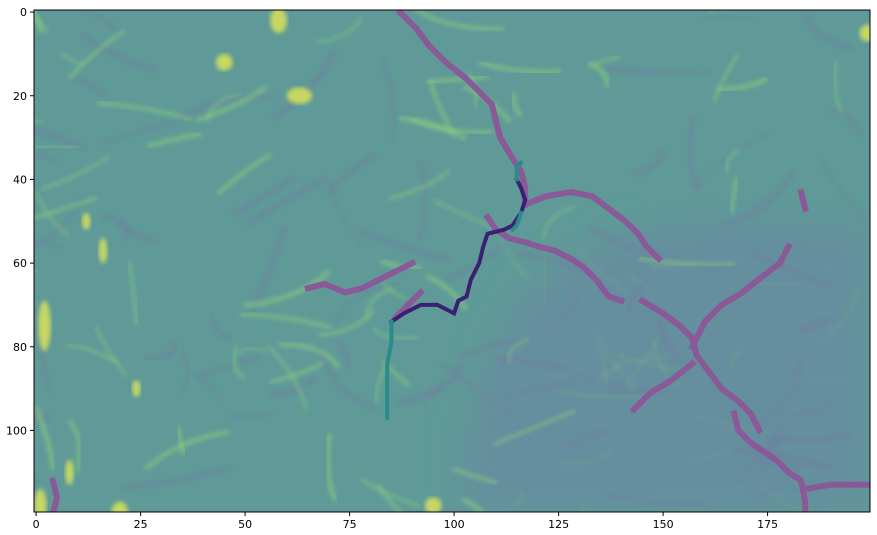 Image resolution: width=877 pixels, height=535 pixels. Describe the element at coordinates (36, 524) in the screenshot. I see `x-tick-label: 0` at that location.